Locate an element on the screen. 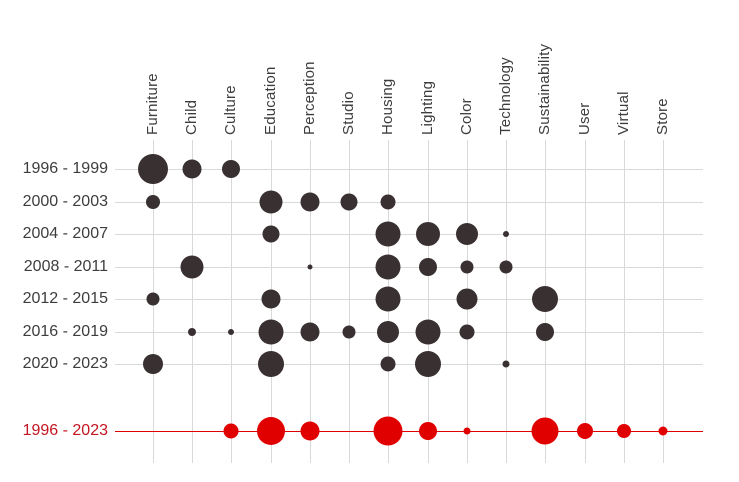 The height and width of the screenshot is (482, 739). column-label: Perception is located at coordinates (309, 98).